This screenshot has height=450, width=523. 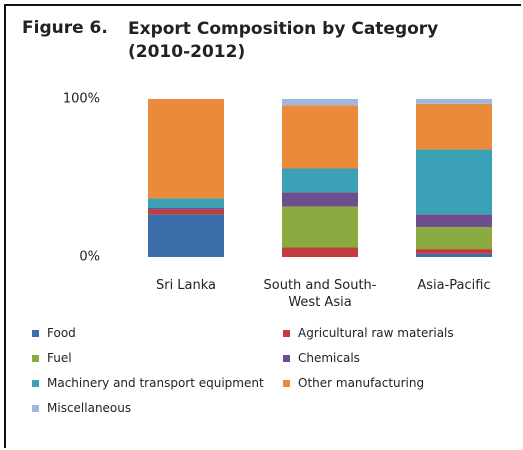 I want to click on legend-entry: Machinery and transport equipment, so click(x=148, y=383).